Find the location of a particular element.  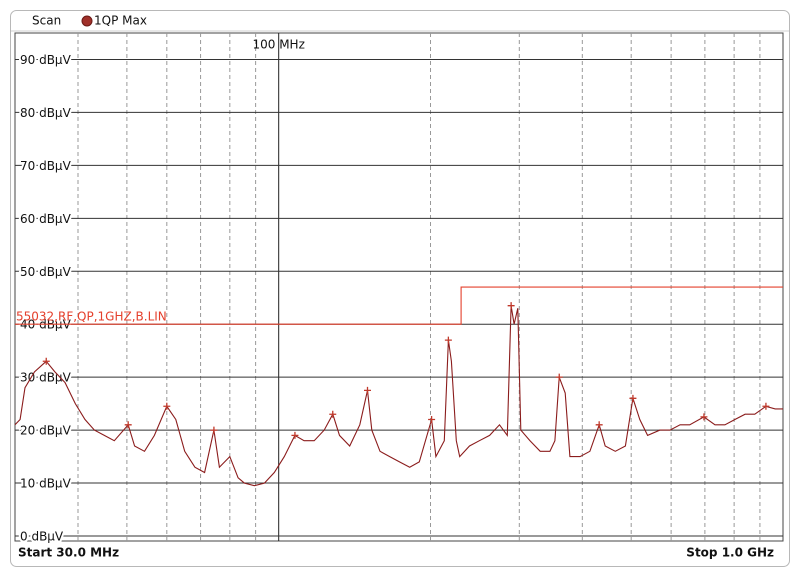

y-tick-label: 50 dBµV is located at coordinates (46, 272).